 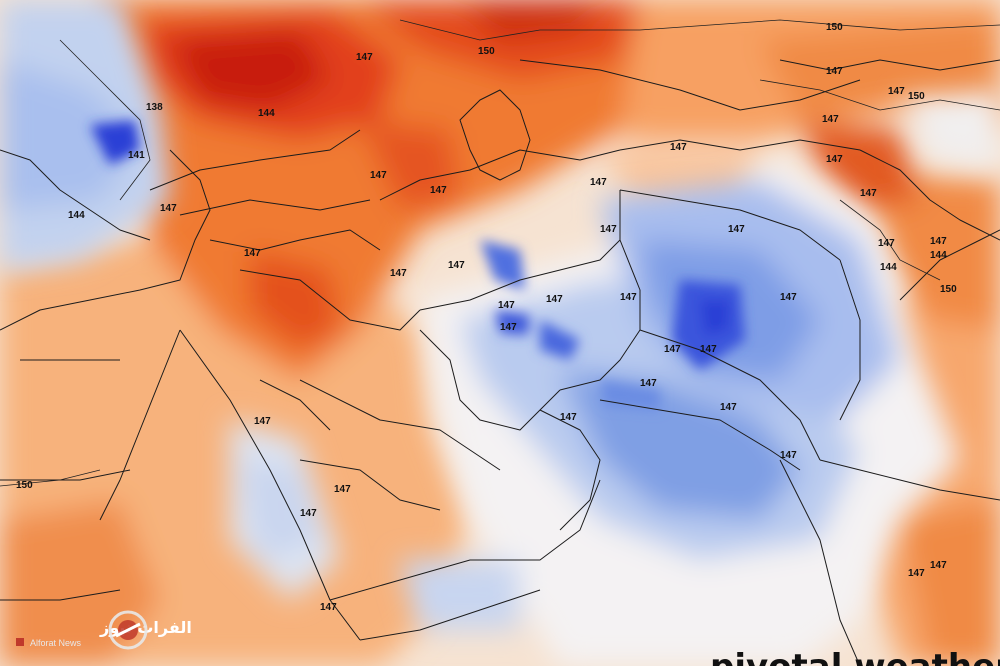 I want to click on logo-emblem-icon, so click(x=128, y=630).